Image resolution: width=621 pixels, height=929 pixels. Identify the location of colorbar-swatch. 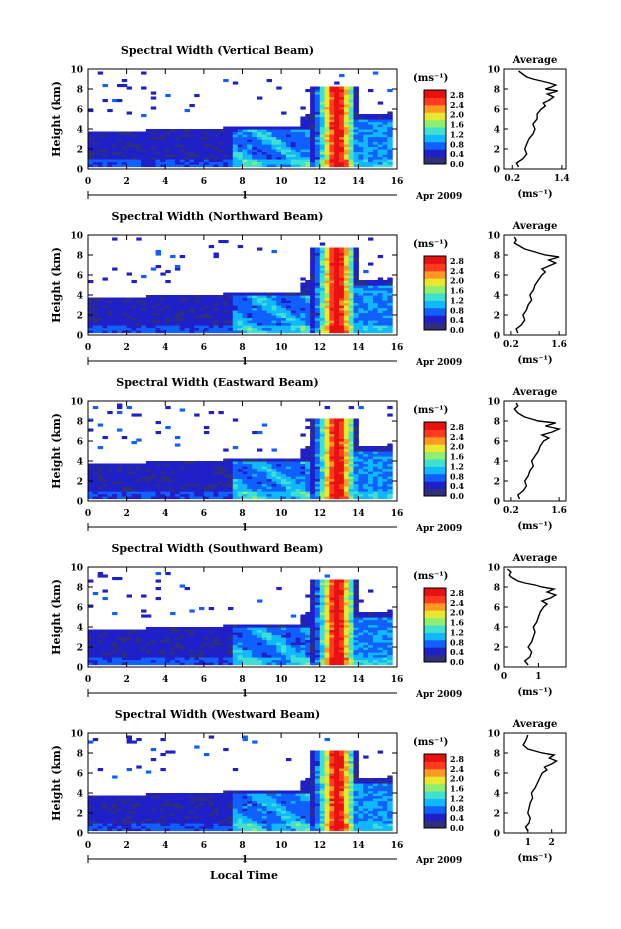
(435, 101).